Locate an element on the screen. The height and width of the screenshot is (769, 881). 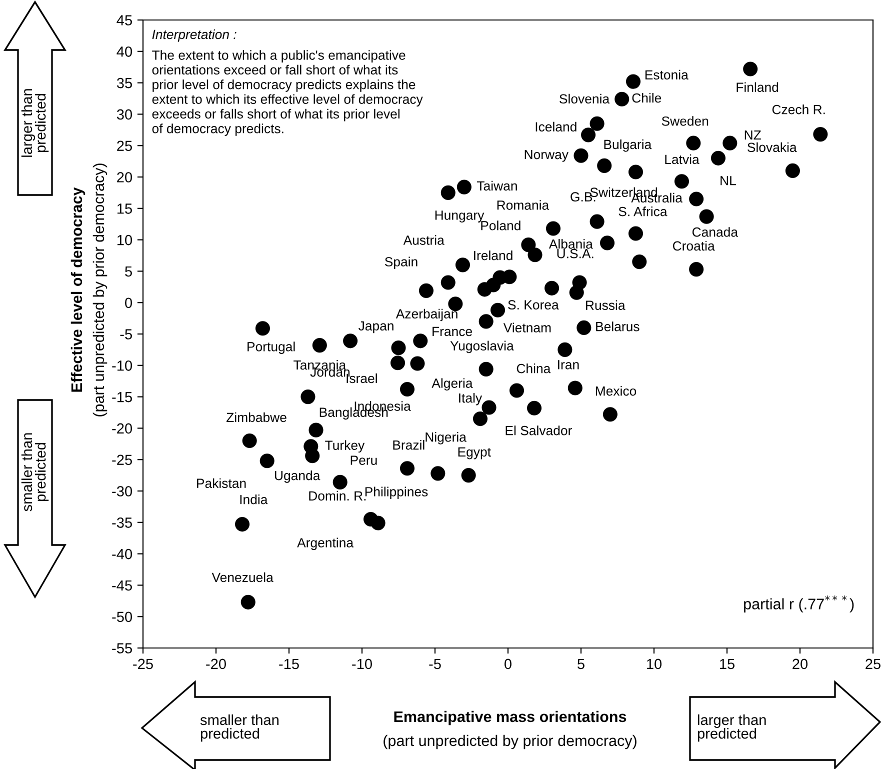
data-label: NL is located at coordinates (728, 181).